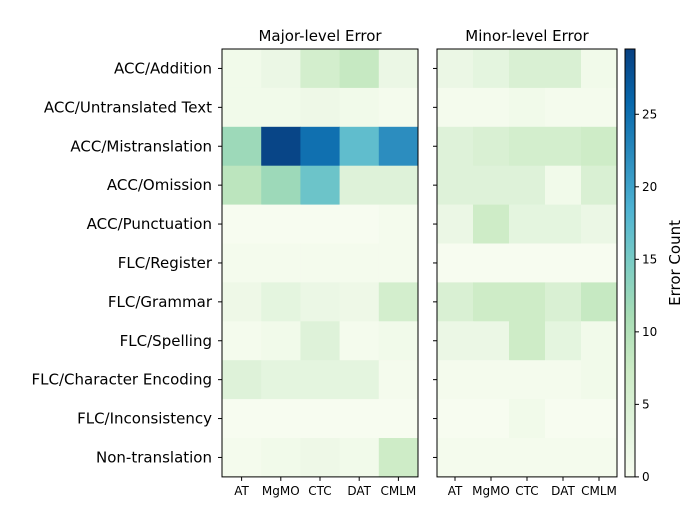 The image size is (692, 510). Describe the element at coordinates (491, 69) in the screenshot. I see `heatmap-cell-minor-r0-c1` at that location.